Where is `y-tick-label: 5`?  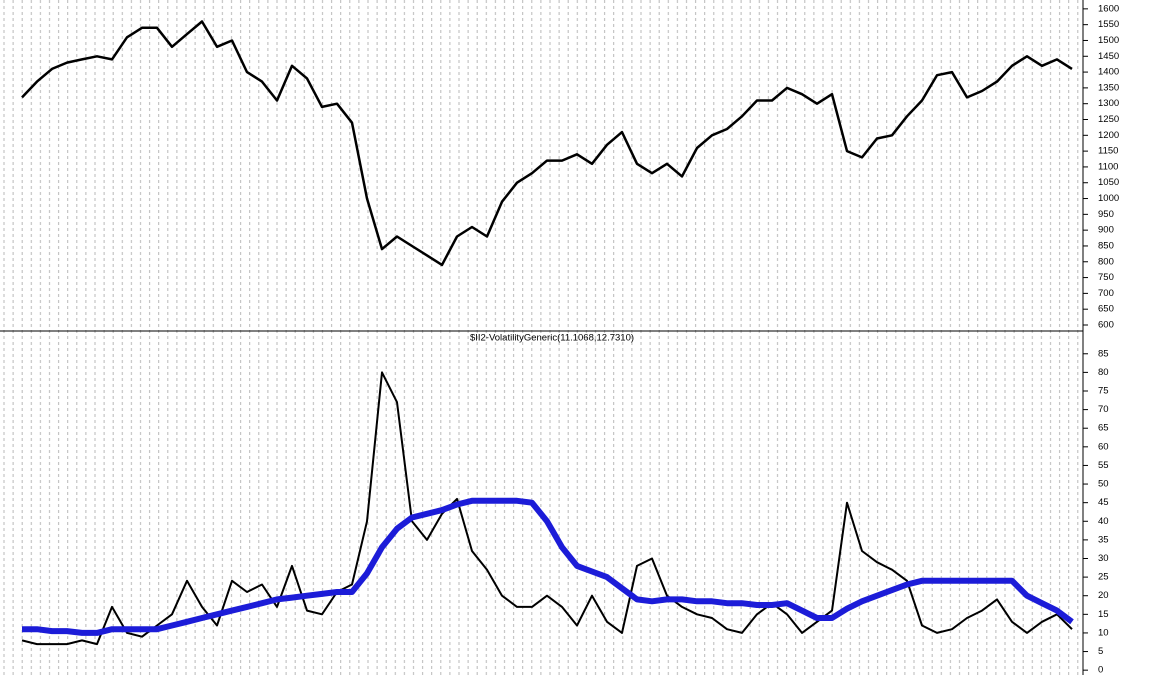
y-tick-label: 5 is located at coordinates (1100, 651).